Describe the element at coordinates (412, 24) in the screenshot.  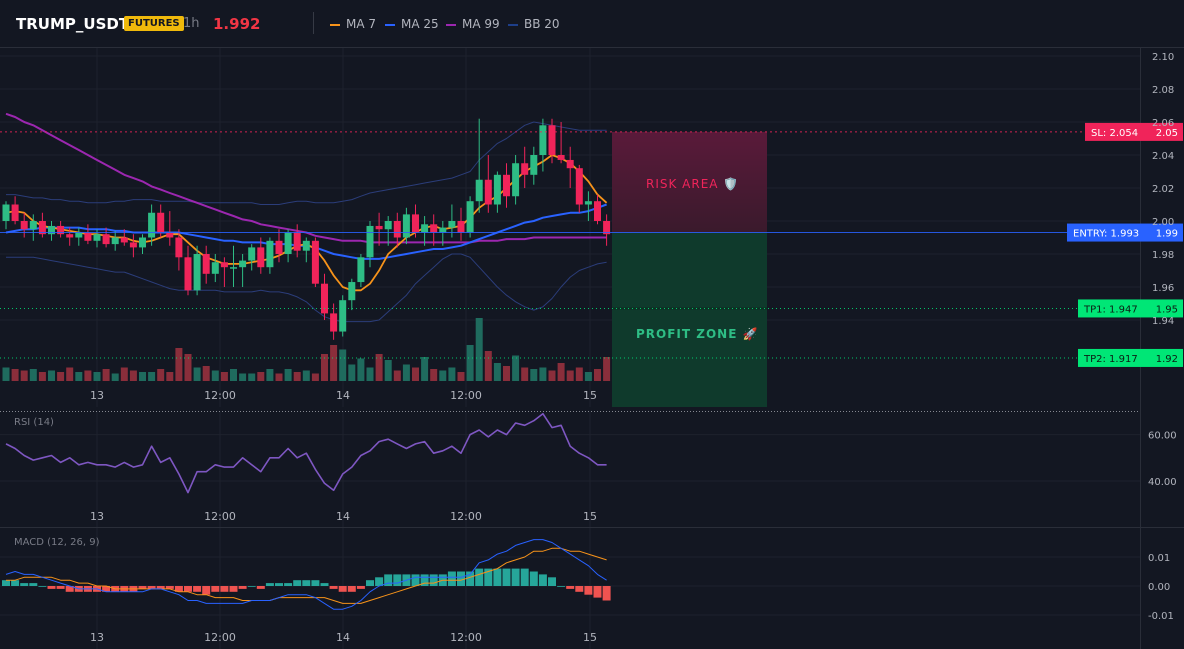
I see `legend-ma25: MA 25` at that location.